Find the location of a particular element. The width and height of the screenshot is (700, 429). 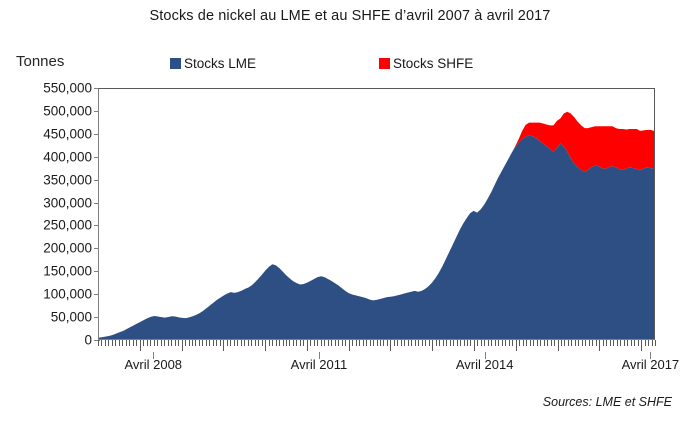

legend-item-stocks-shfe: Stocks SHFE is located at coordinates (426, 63).